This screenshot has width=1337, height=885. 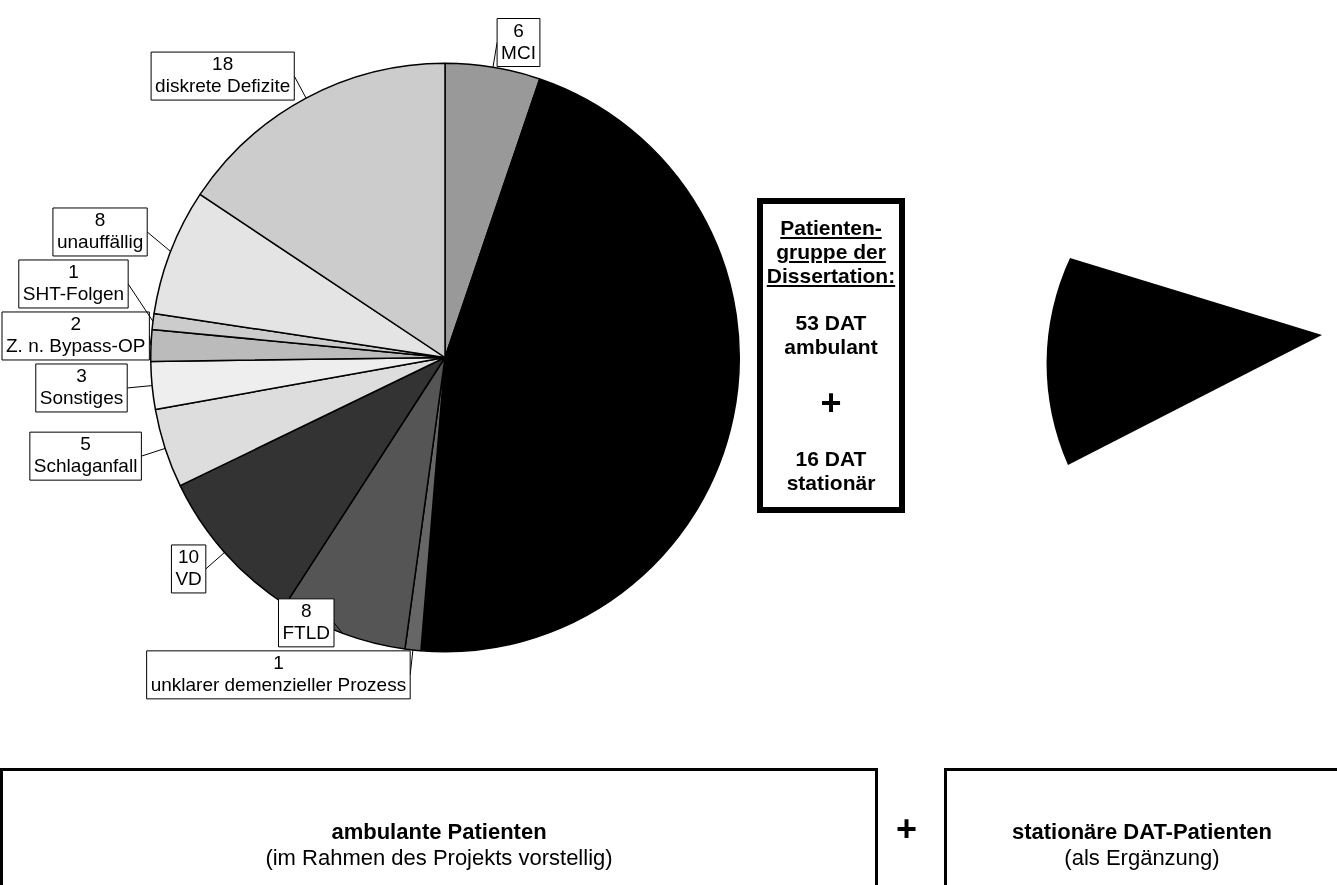 I want to click on slice-label: diskrete Defizite, so click(x=223, y=86).